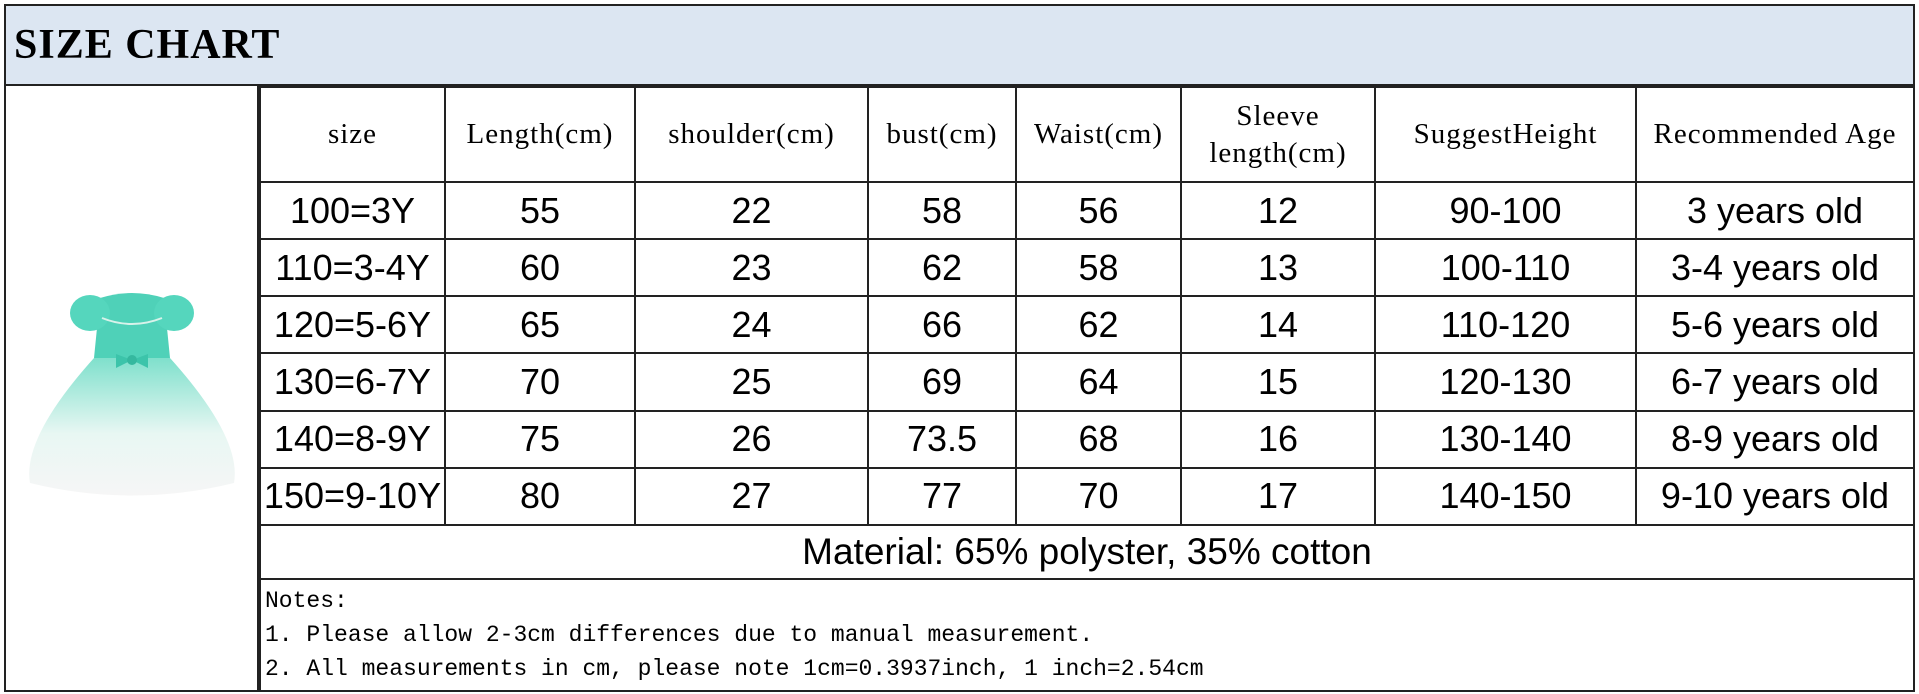  I want to click on table-row: 110=3-4Y 60 23 62 58 13 100-110 3-4 years old, so click(1086, 268).